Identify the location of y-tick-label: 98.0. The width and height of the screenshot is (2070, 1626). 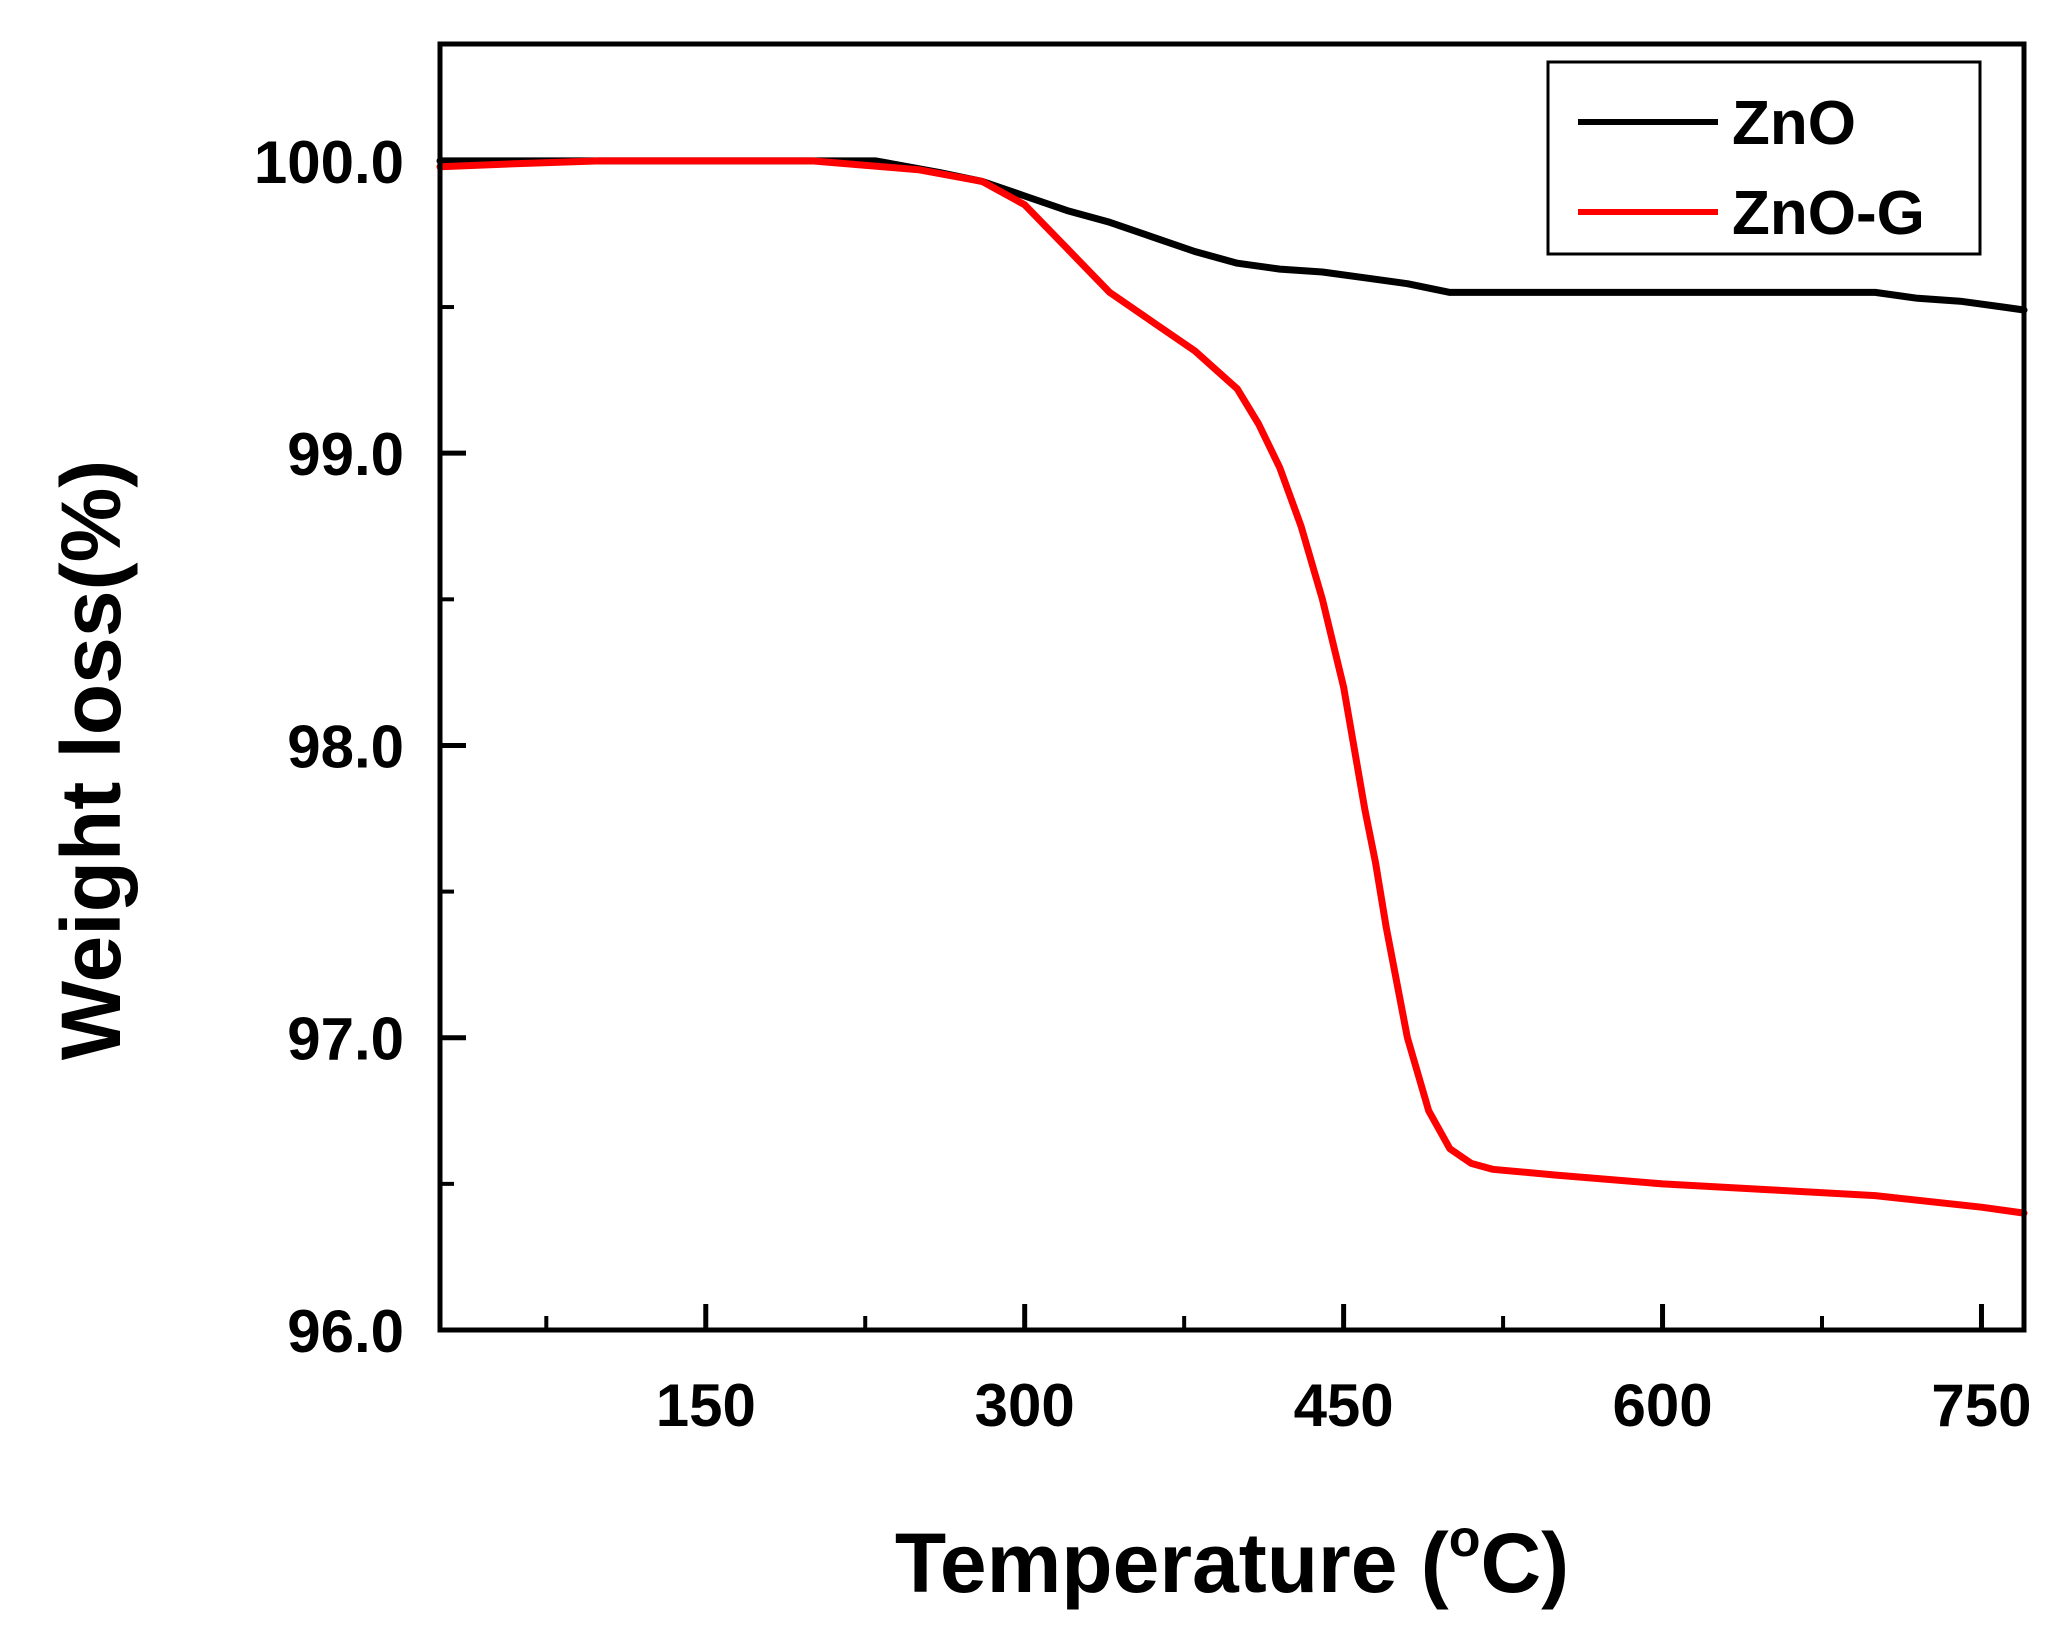
(345, 746).